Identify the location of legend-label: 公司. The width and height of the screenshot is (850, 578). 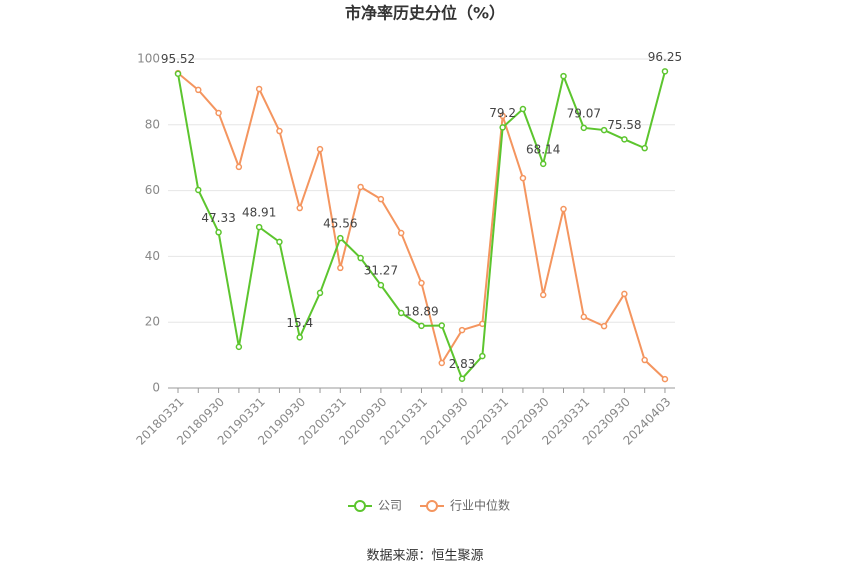
(390, 506).